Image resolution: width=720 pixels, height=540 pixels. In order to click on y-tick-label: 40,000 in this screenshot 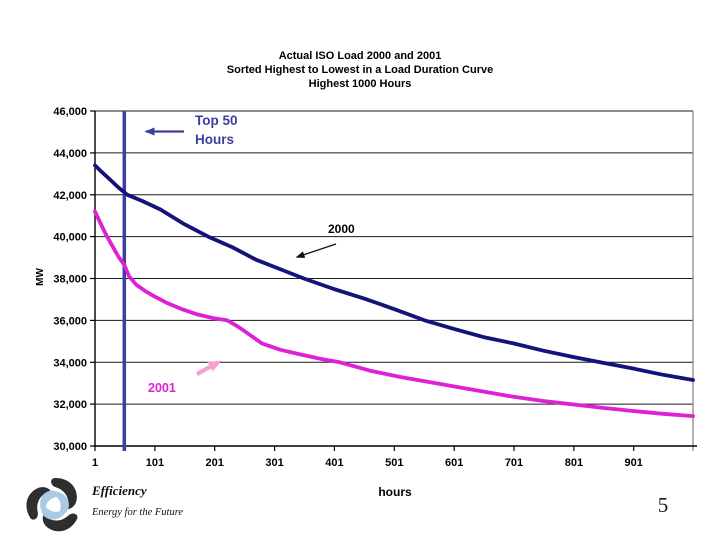, I will do `click(70, 238)`.